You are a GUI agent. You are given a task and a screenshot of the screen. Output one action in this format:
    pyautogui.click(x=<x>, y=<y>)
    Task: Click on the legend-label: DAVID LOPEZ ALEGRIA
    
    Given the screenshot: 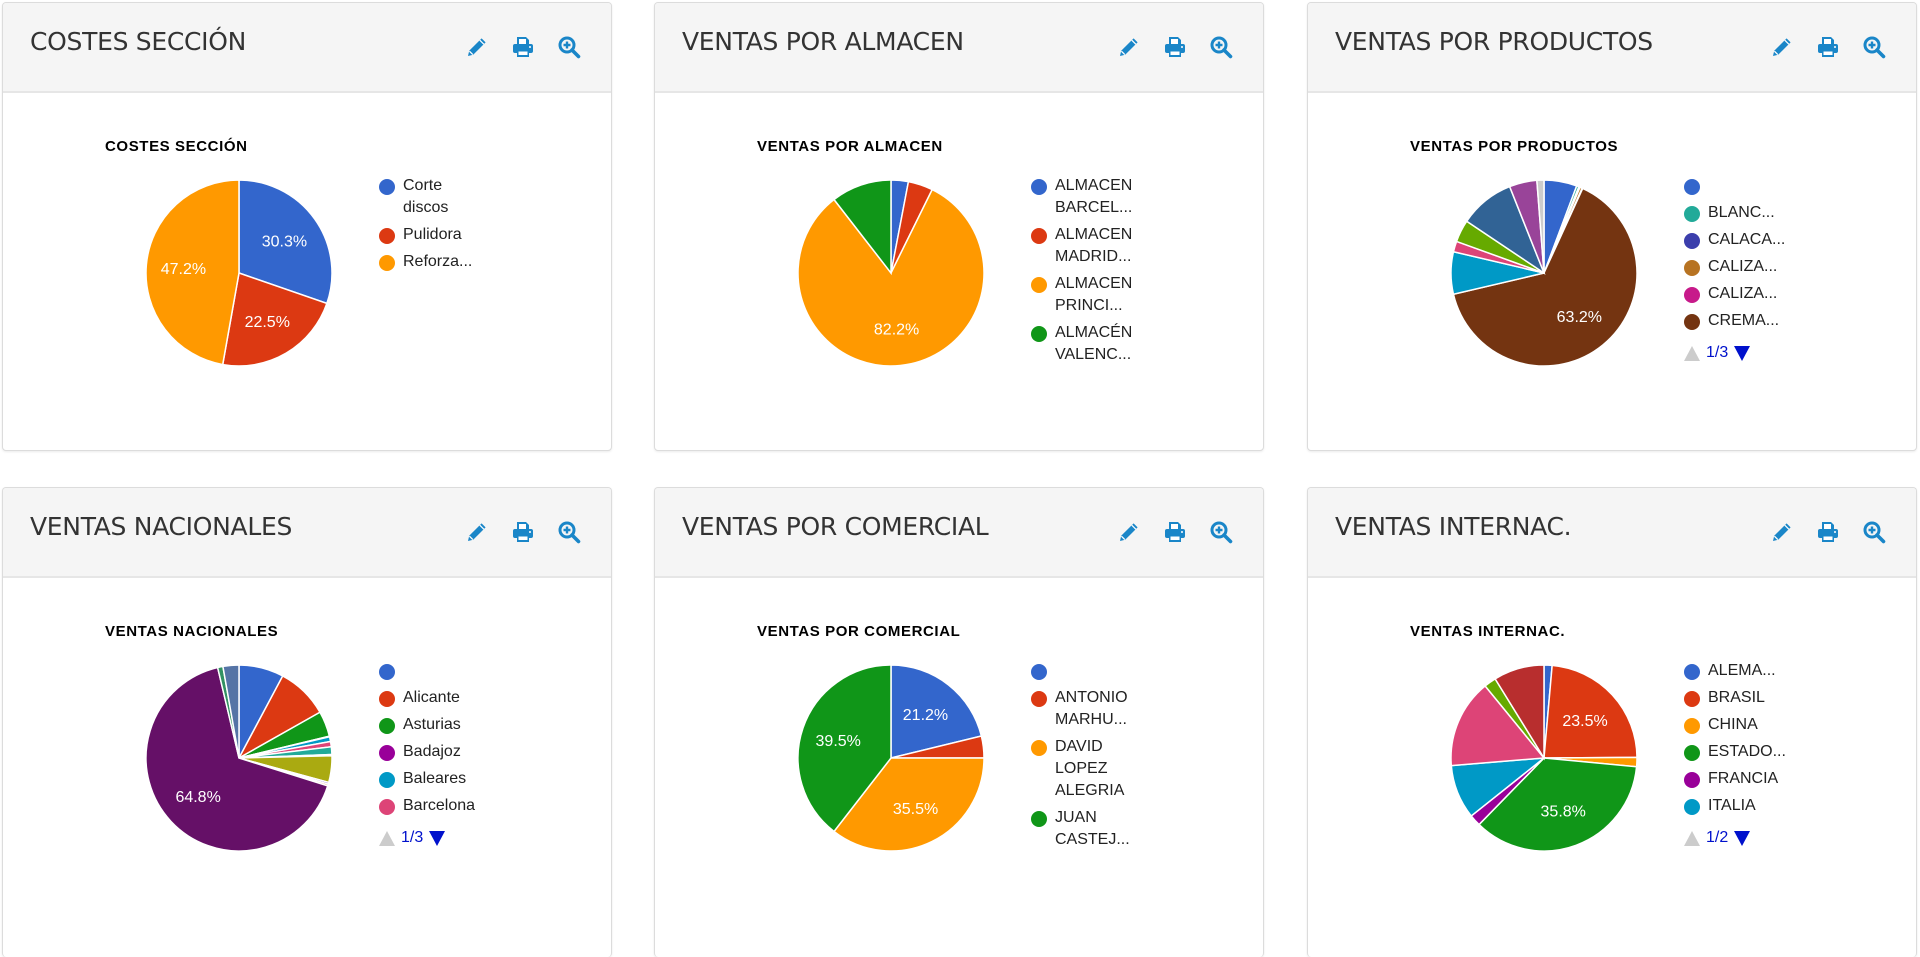 What is the action you would take?
    pyautogui.click(x=1090, y=768)
    